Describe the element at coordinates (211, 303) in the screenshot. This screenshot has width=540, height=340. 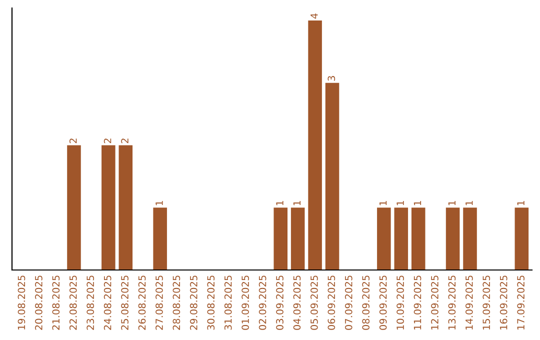
I see `x-tick-label: 30.08.2025` at that location.